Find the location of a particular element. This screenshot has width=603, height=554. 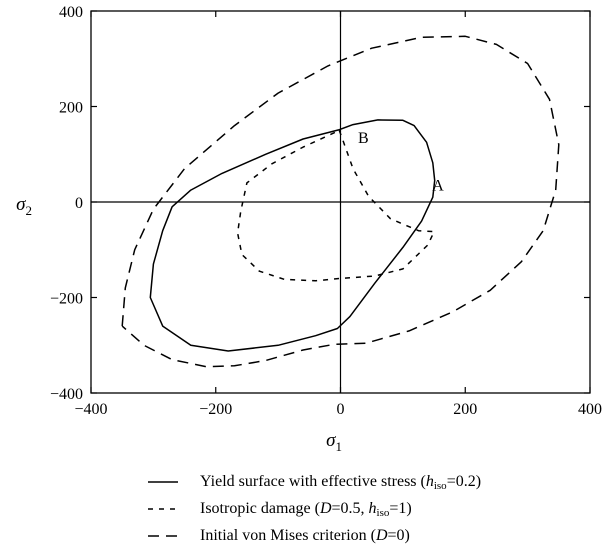

annotations: AB is located at coordinates (401, 162).